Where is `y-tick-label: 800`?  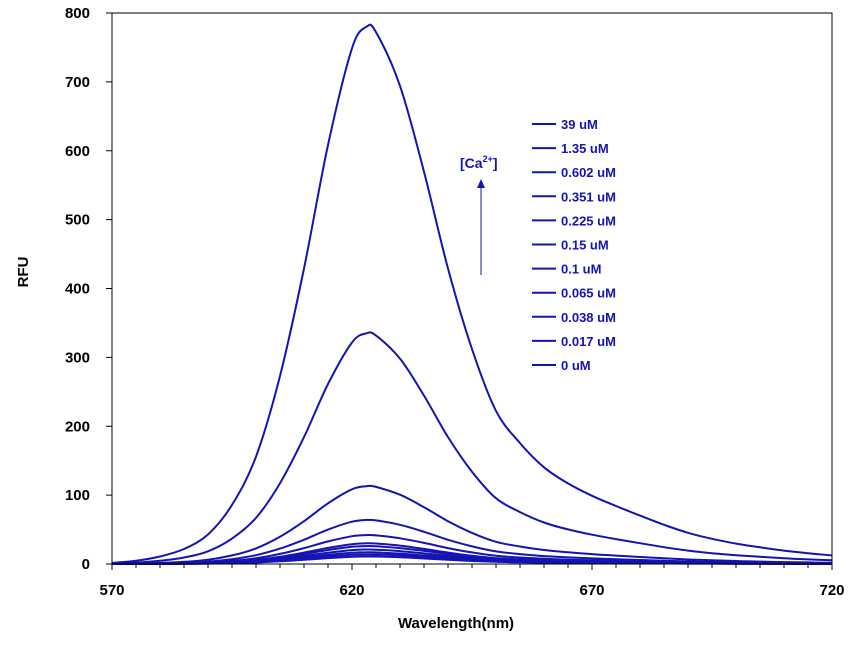
y-tick-label: 800 is located at coordinates (77, 13).